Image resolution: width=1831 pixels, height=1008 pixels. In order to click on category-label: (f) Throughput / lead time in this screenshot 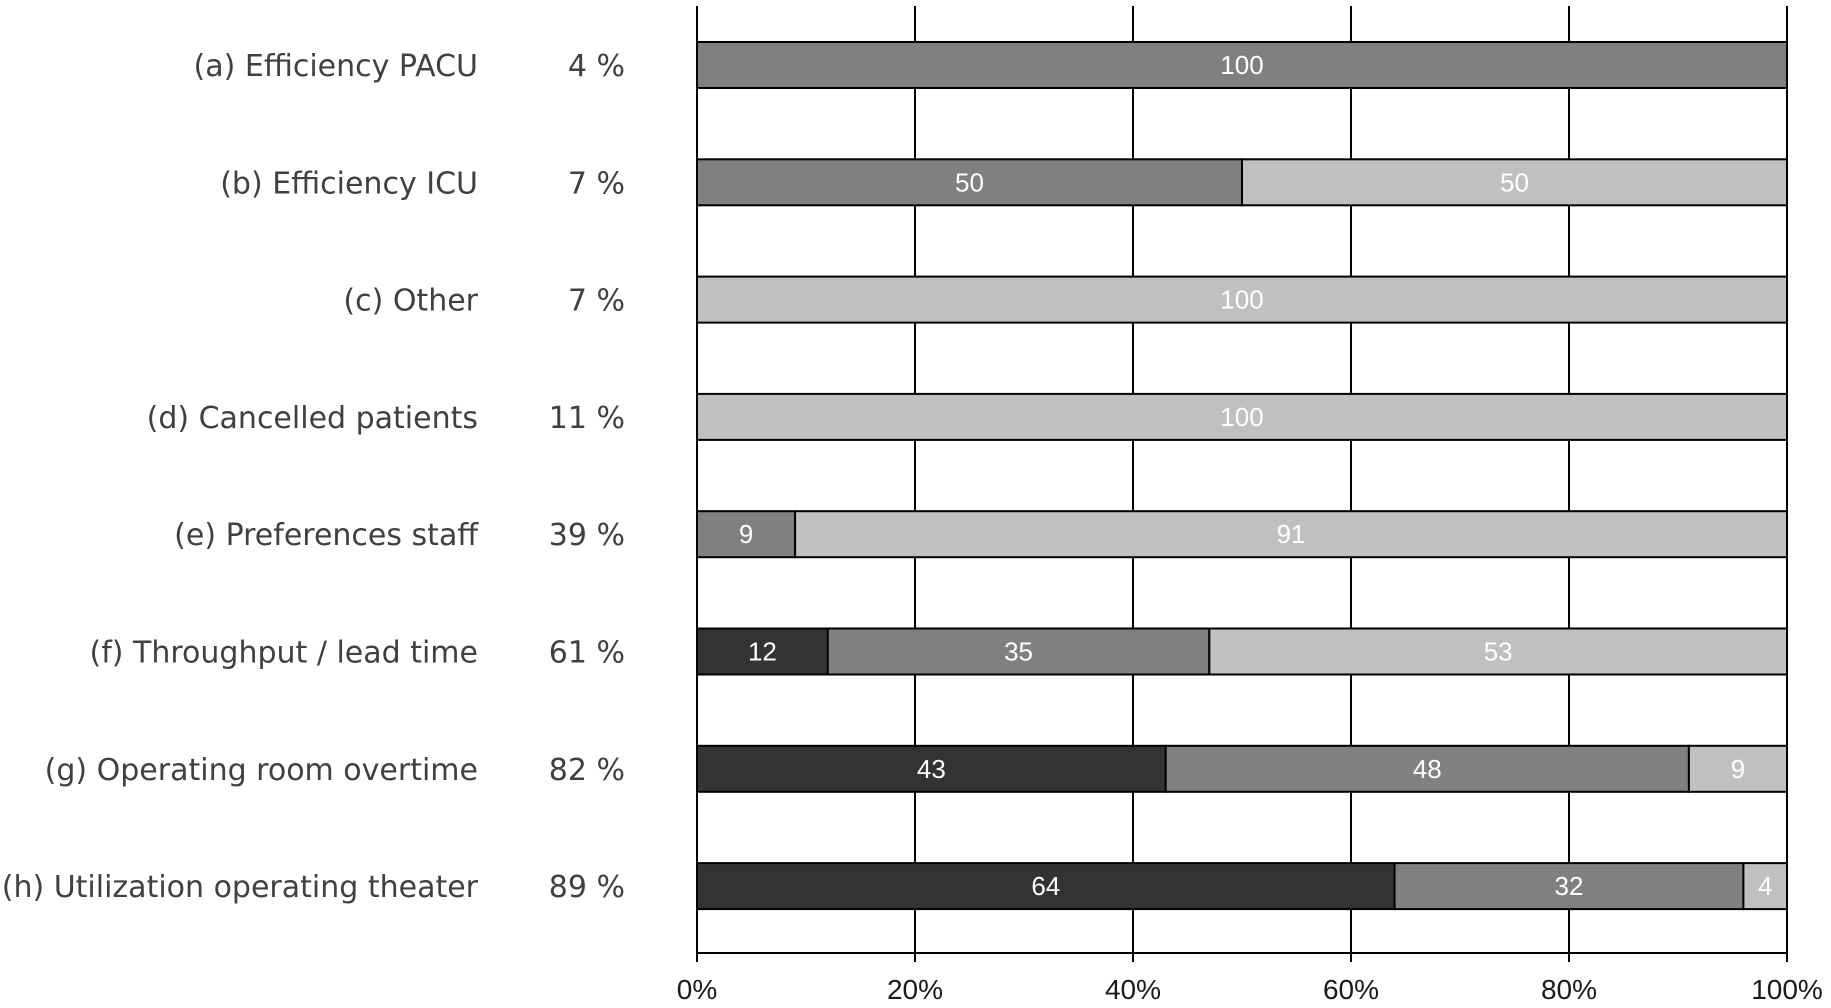, I will do `click(284, 653)`.